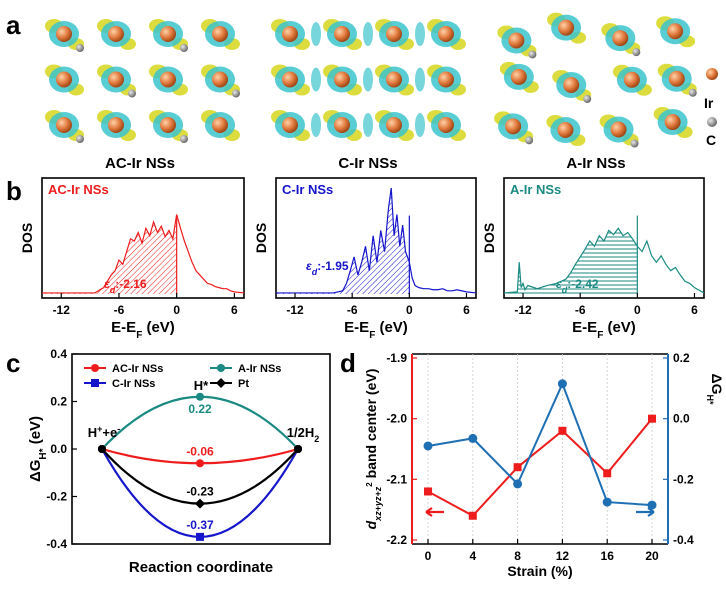 The image size is (726, 591). What do you see at coordinates (92, 432) in the screenshot?
I see `state-initial-h: H` at bounding box center [92, 432].